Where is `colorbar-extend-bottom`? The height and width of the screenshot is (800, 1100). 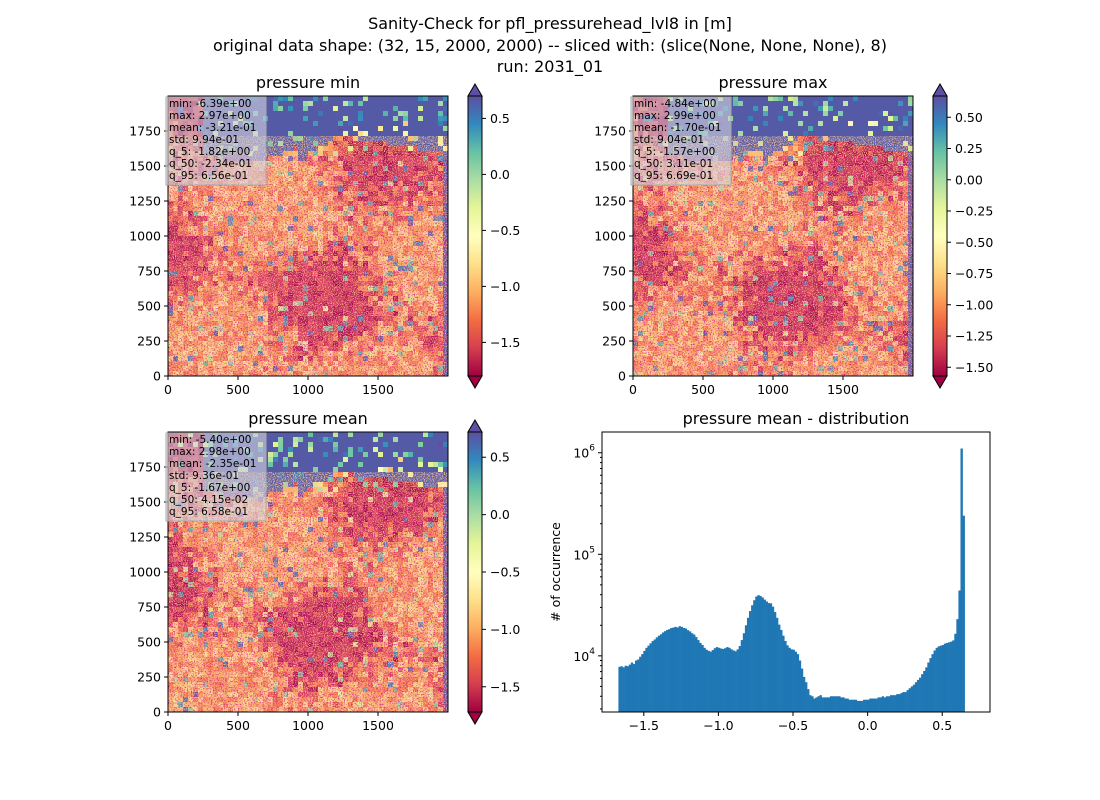
colorbar-extend-bottom is located at coordinates (475, 382).